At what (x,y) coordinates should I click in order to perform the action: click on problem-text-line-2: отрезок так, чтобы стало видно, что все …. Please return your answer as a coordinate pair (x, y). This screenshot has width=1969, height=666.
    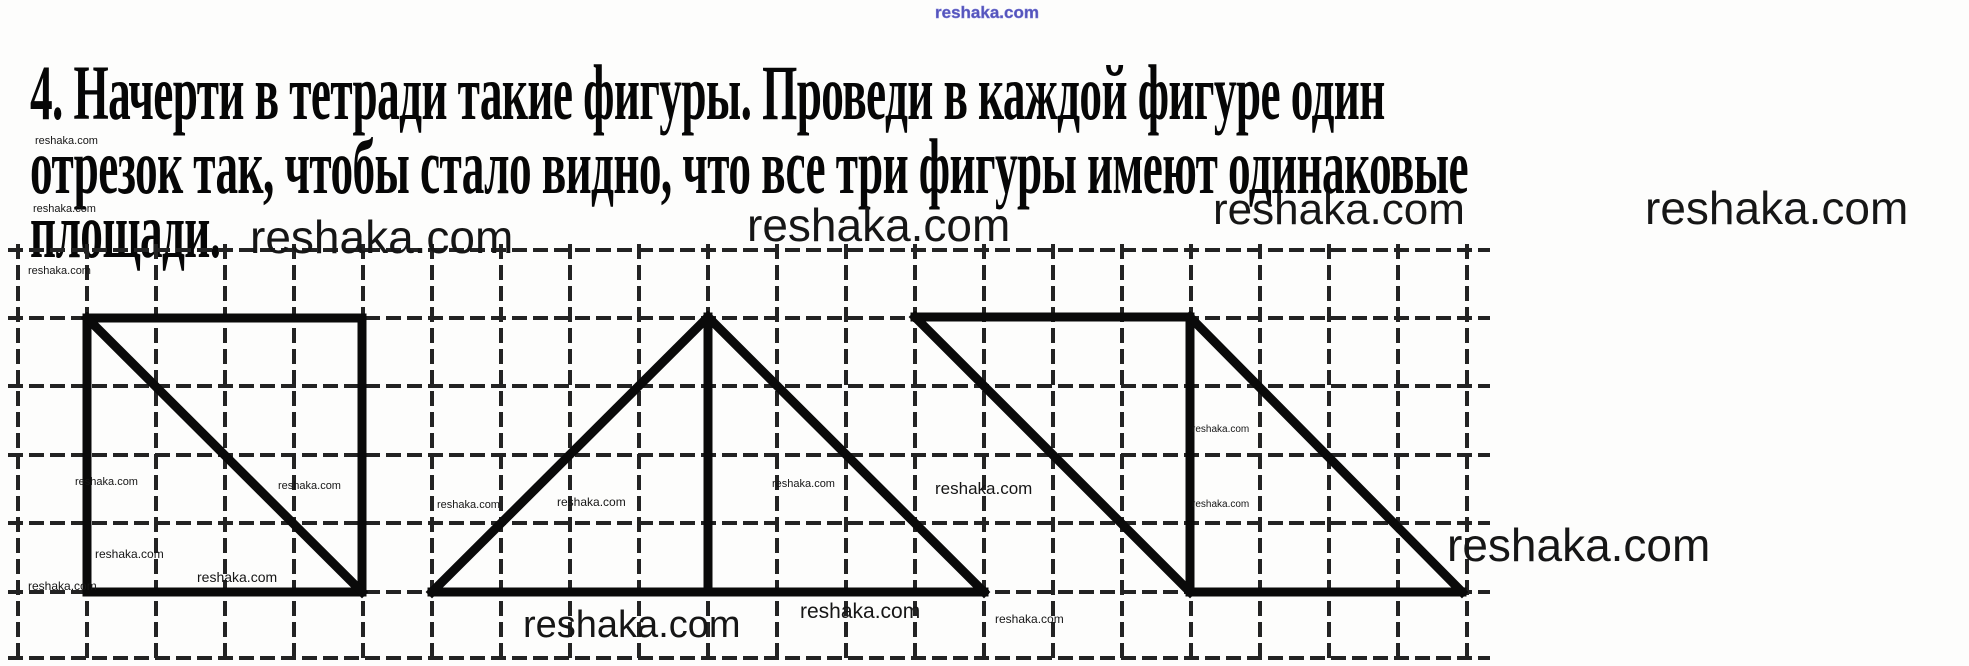
    Looking at the image, I should click on (749, 166).